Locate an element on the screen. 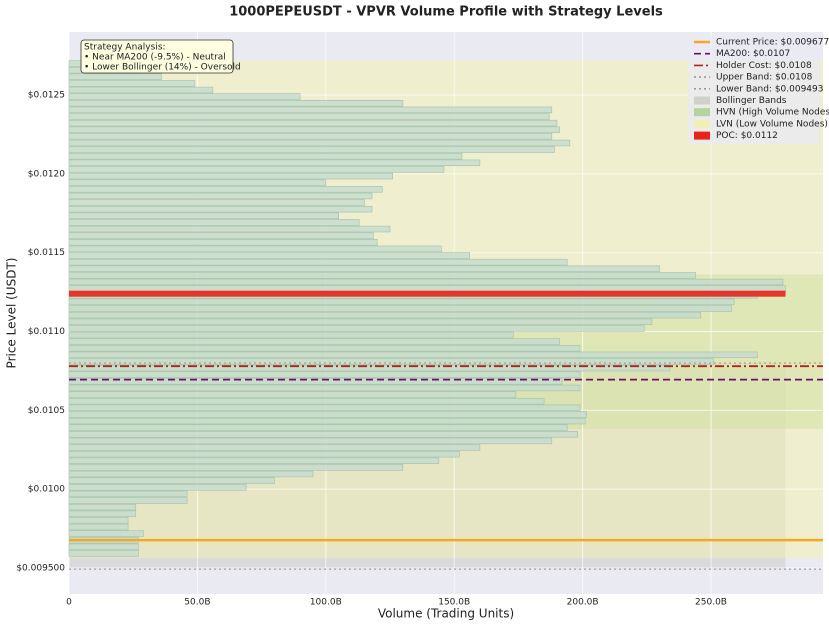 This screenshot has width=829, height=626. x-tick-label: 50.0B is located at coordinates (197, 603).